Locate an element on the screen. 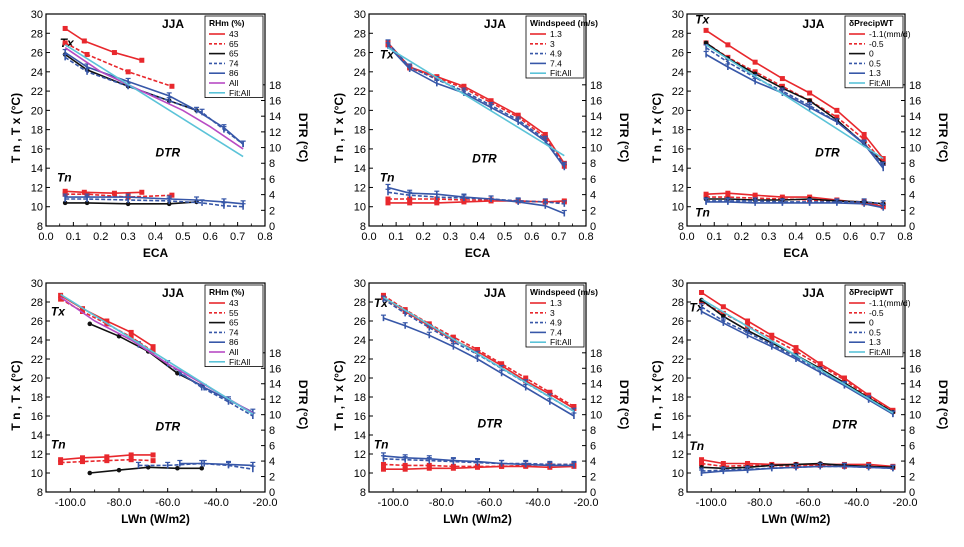 This screenshot has height=547, width=964. plot-frame is located at coordinates (155, 387).